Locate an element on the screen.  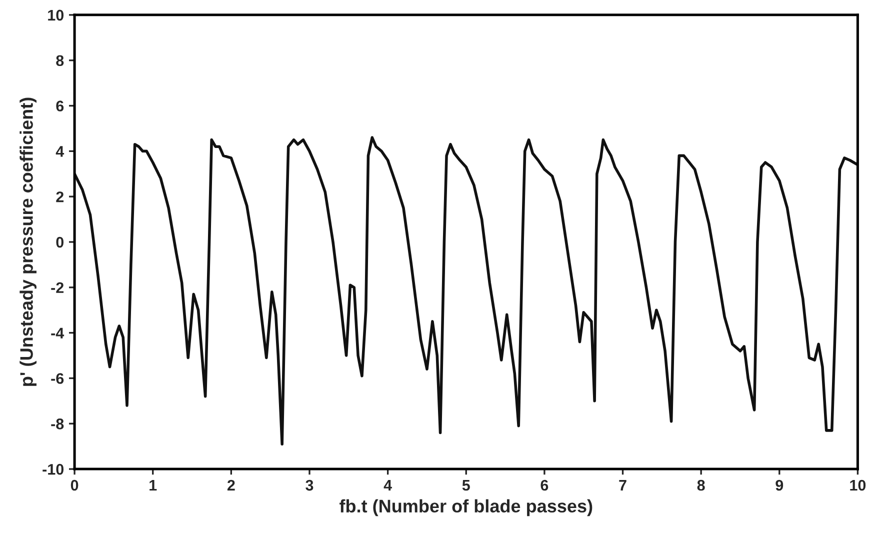
x-axis-title: fb.t (Number of blade passes) is located at coordinates (466, 507).